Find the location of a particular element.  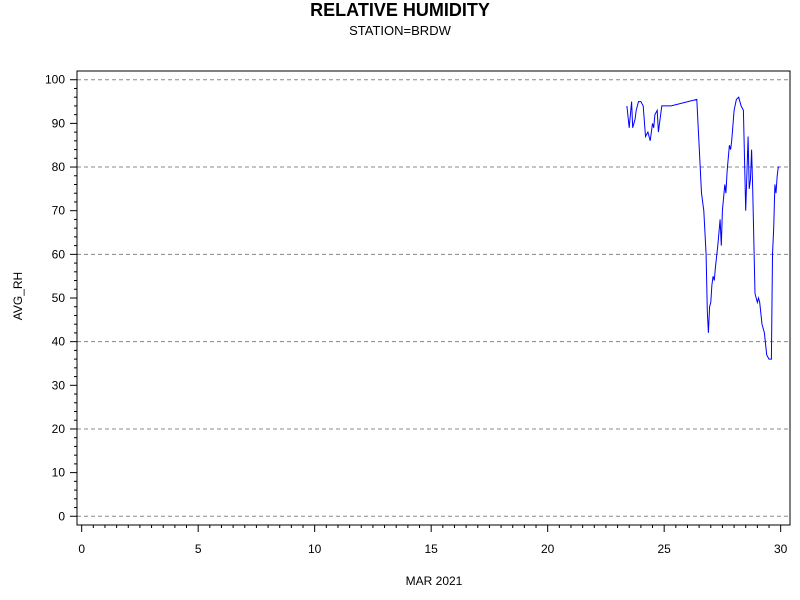

chart-title: RELATIVE HUMIDITY is located at coordinates (400, 10).